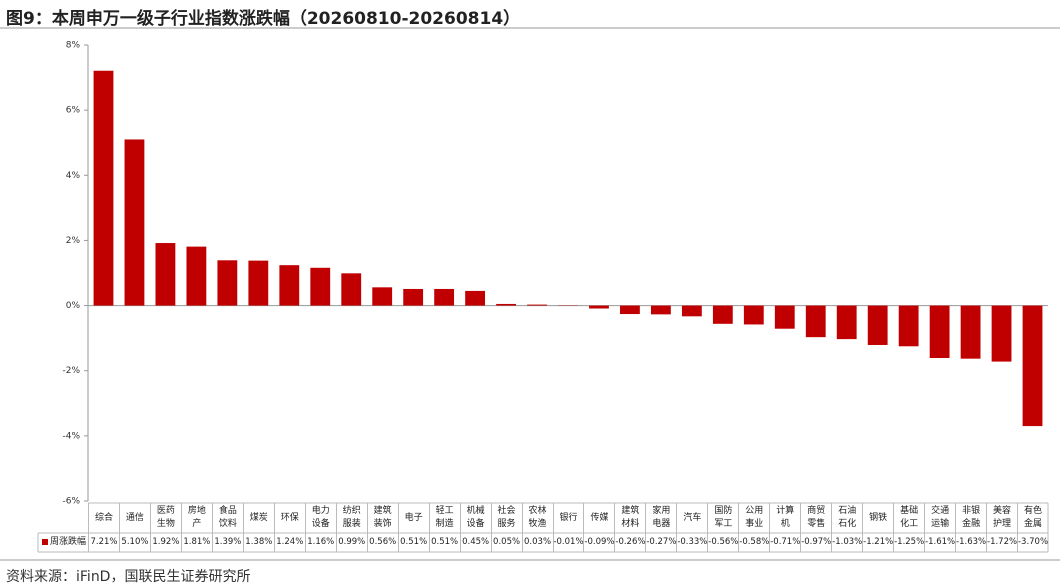  Describe the element at coordinates (784, 518) in the screenshot. I see `x-tick-label: 计算机` at that location.